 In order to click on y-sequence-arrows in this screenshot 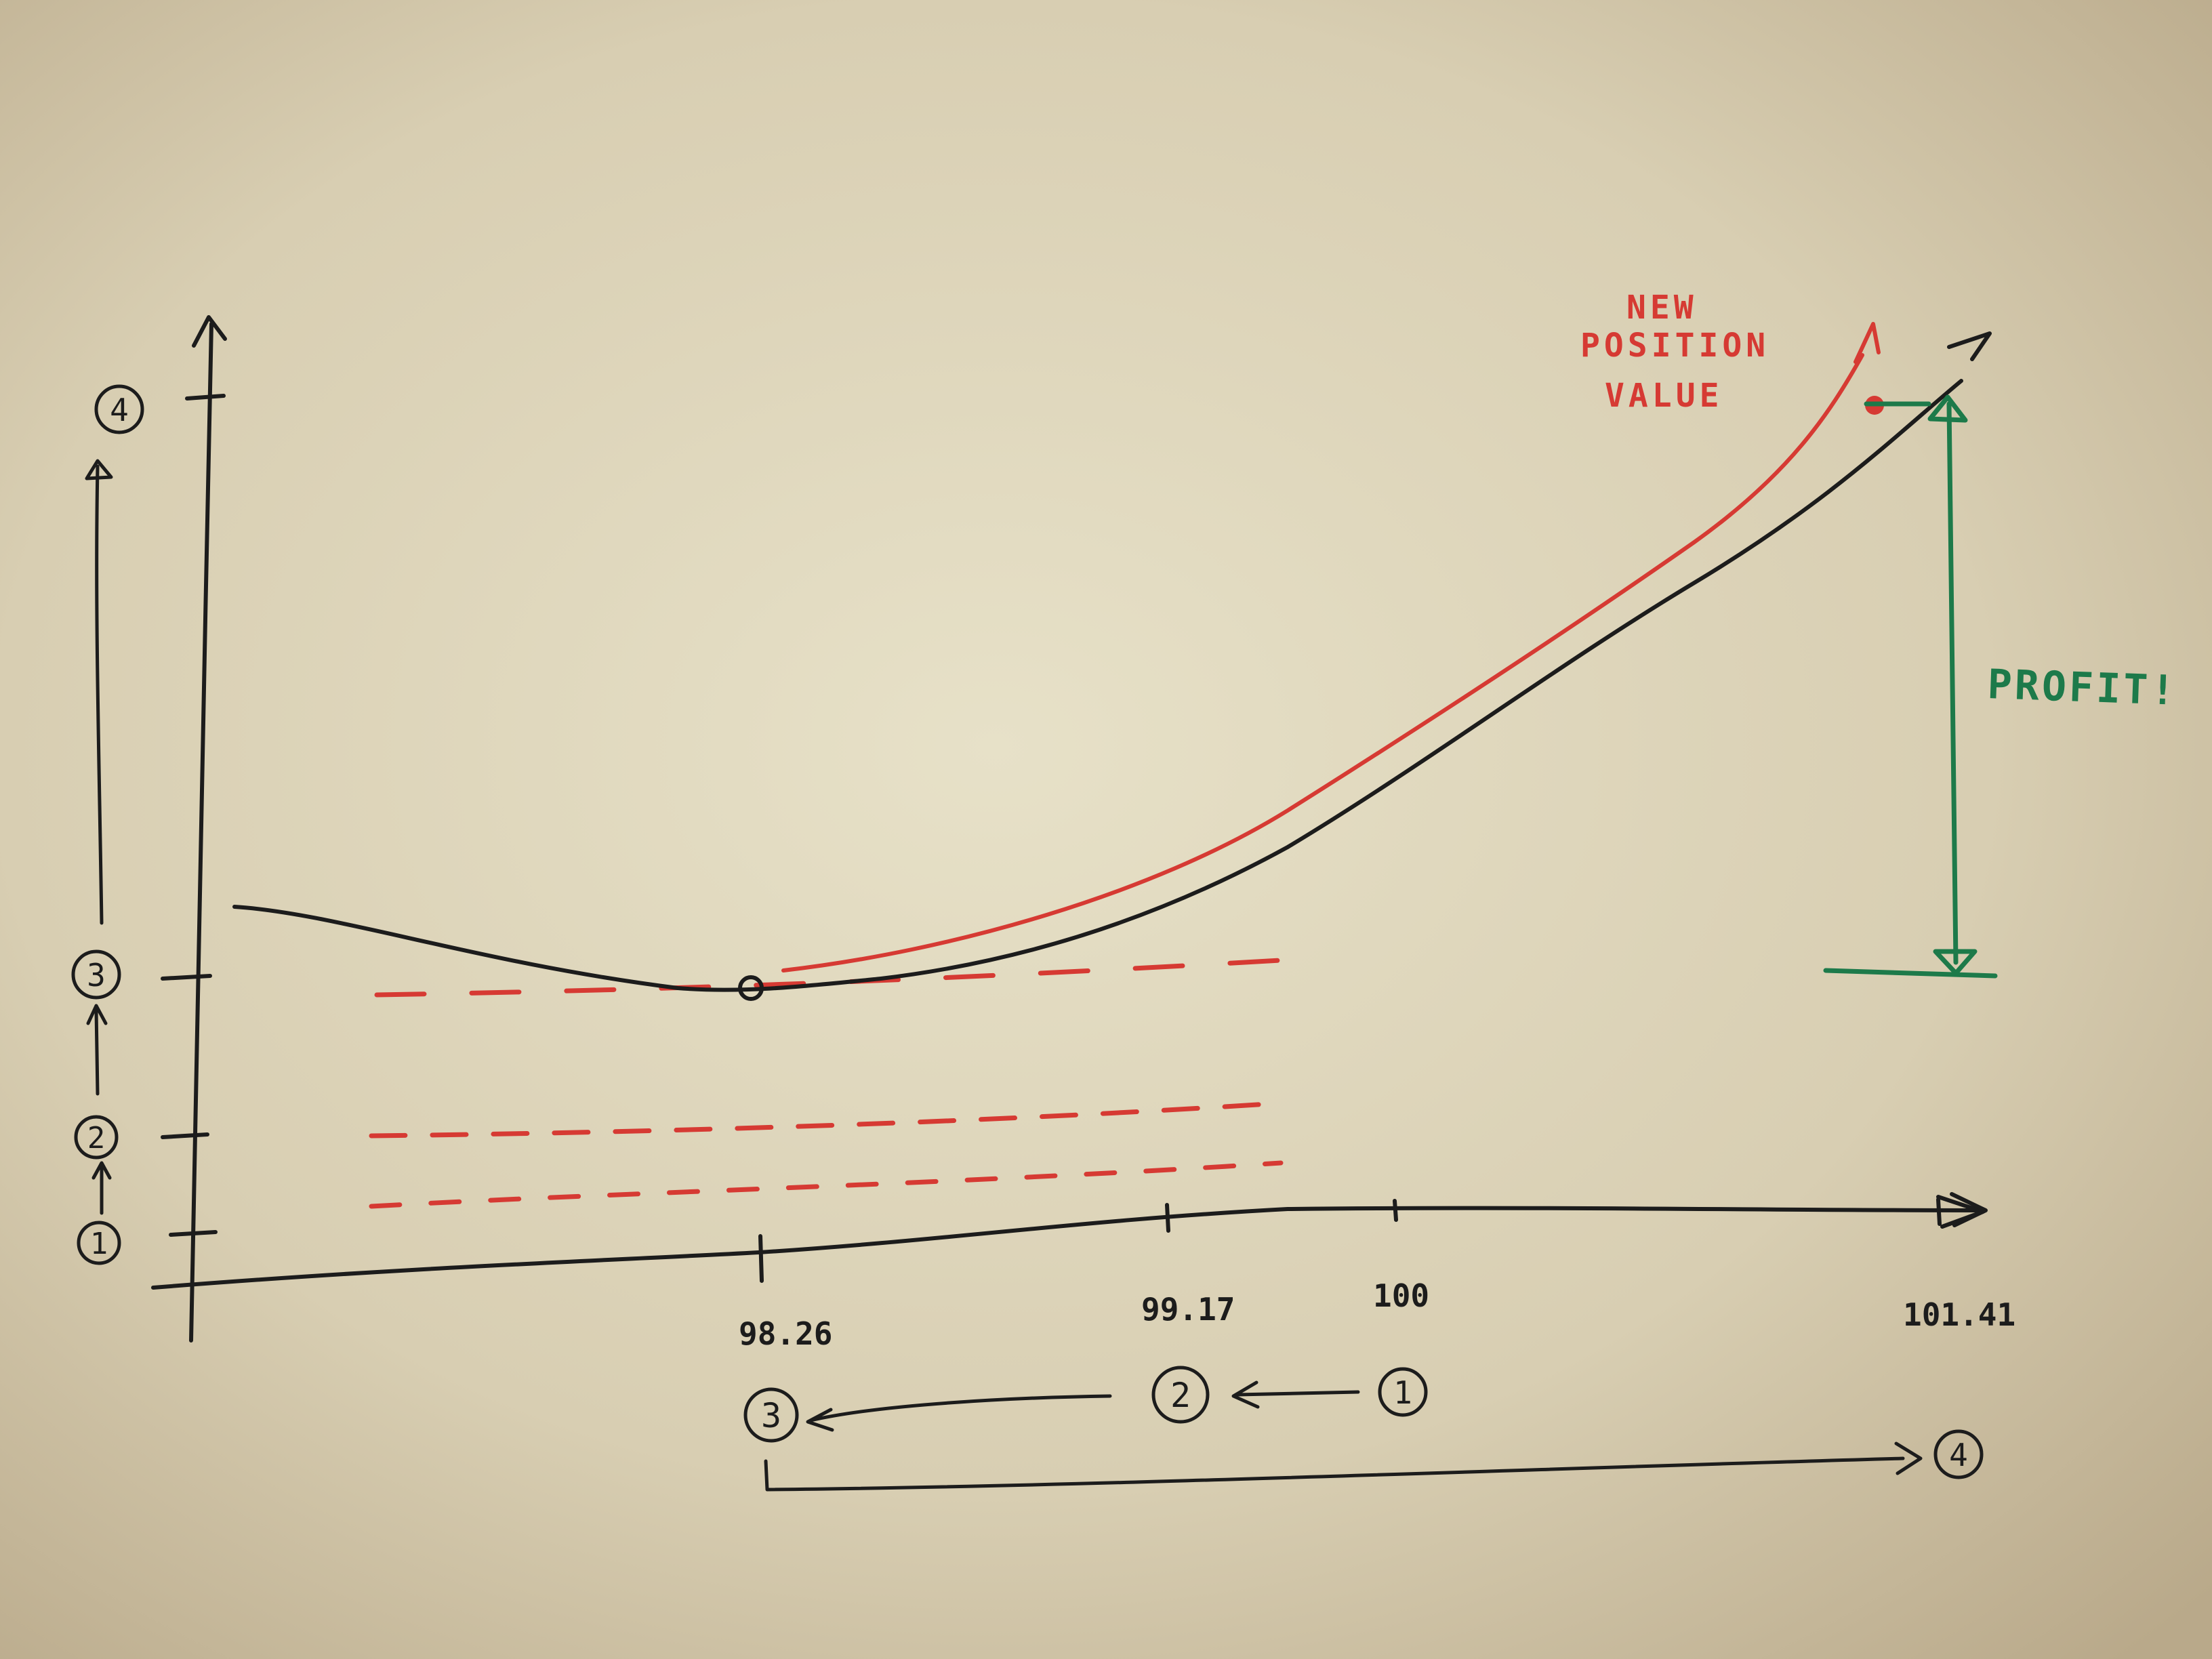, I will do `click(99, 837)`.